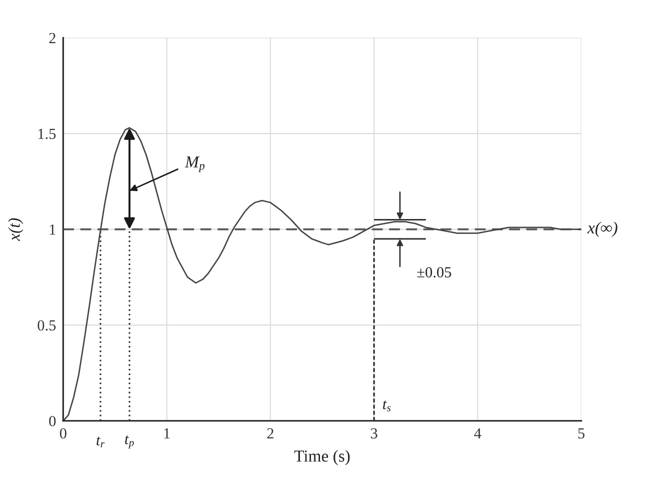  Describe the element at coordinates (100, 442) in the screenshot. I see `ref-line-label: t$_{r}$` at that location.